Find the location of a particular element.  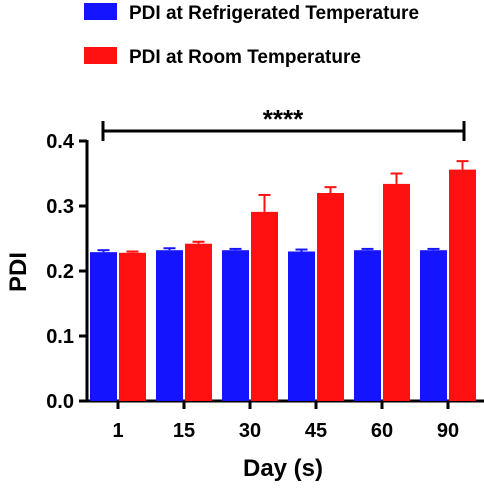

y-tick-label: 0.3 is located at coordinates (60, 207).